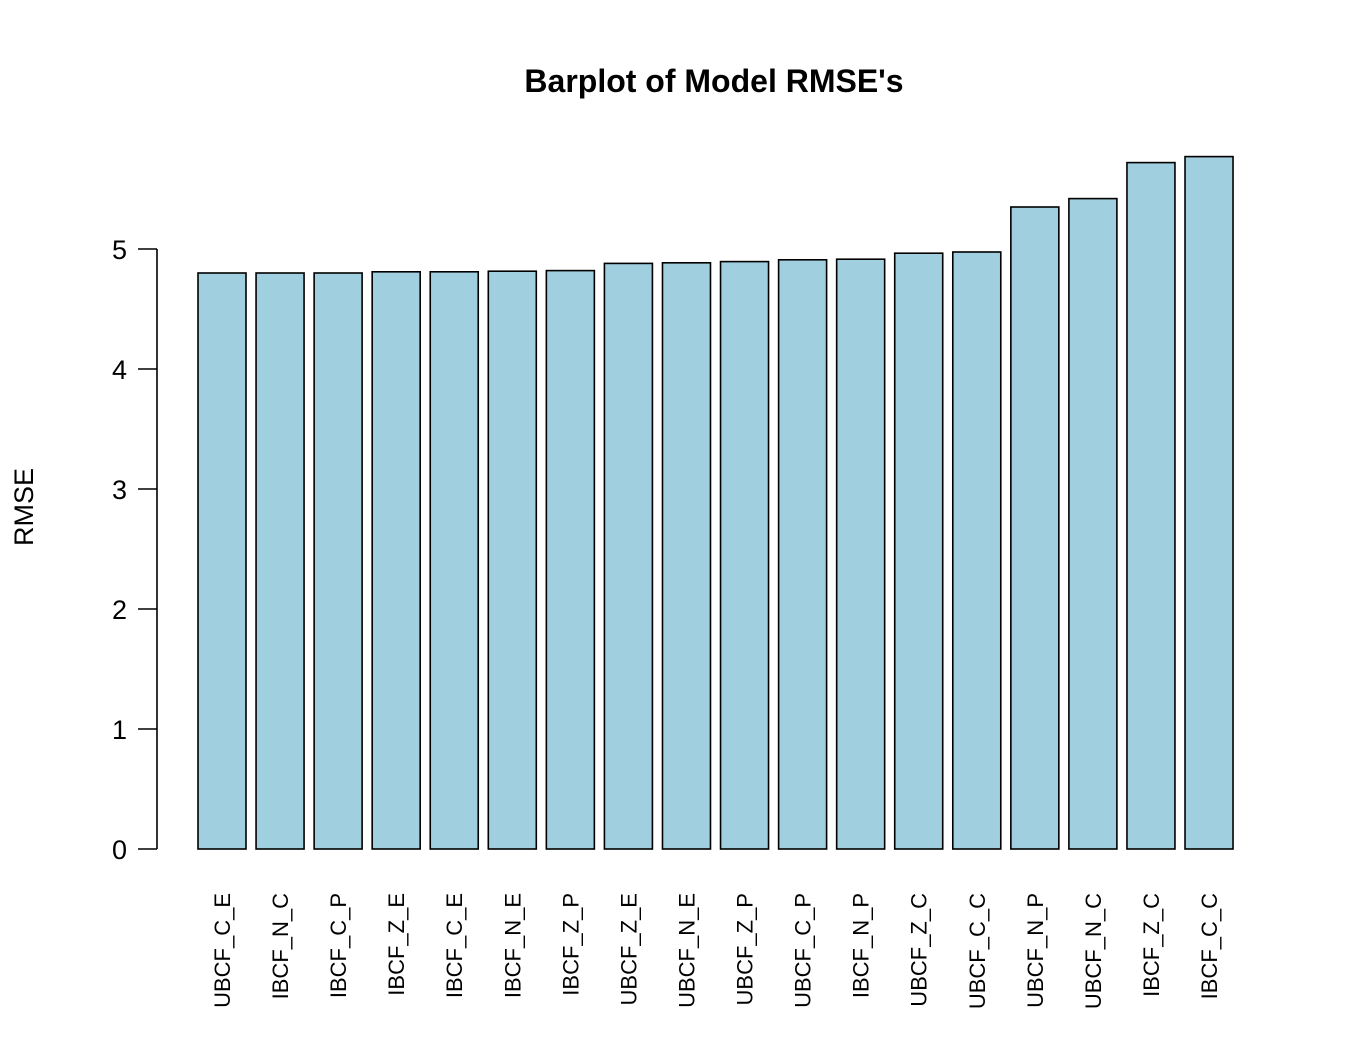  I want to click on x-category-label: IBCF_Z_C, so click(1151, 945).